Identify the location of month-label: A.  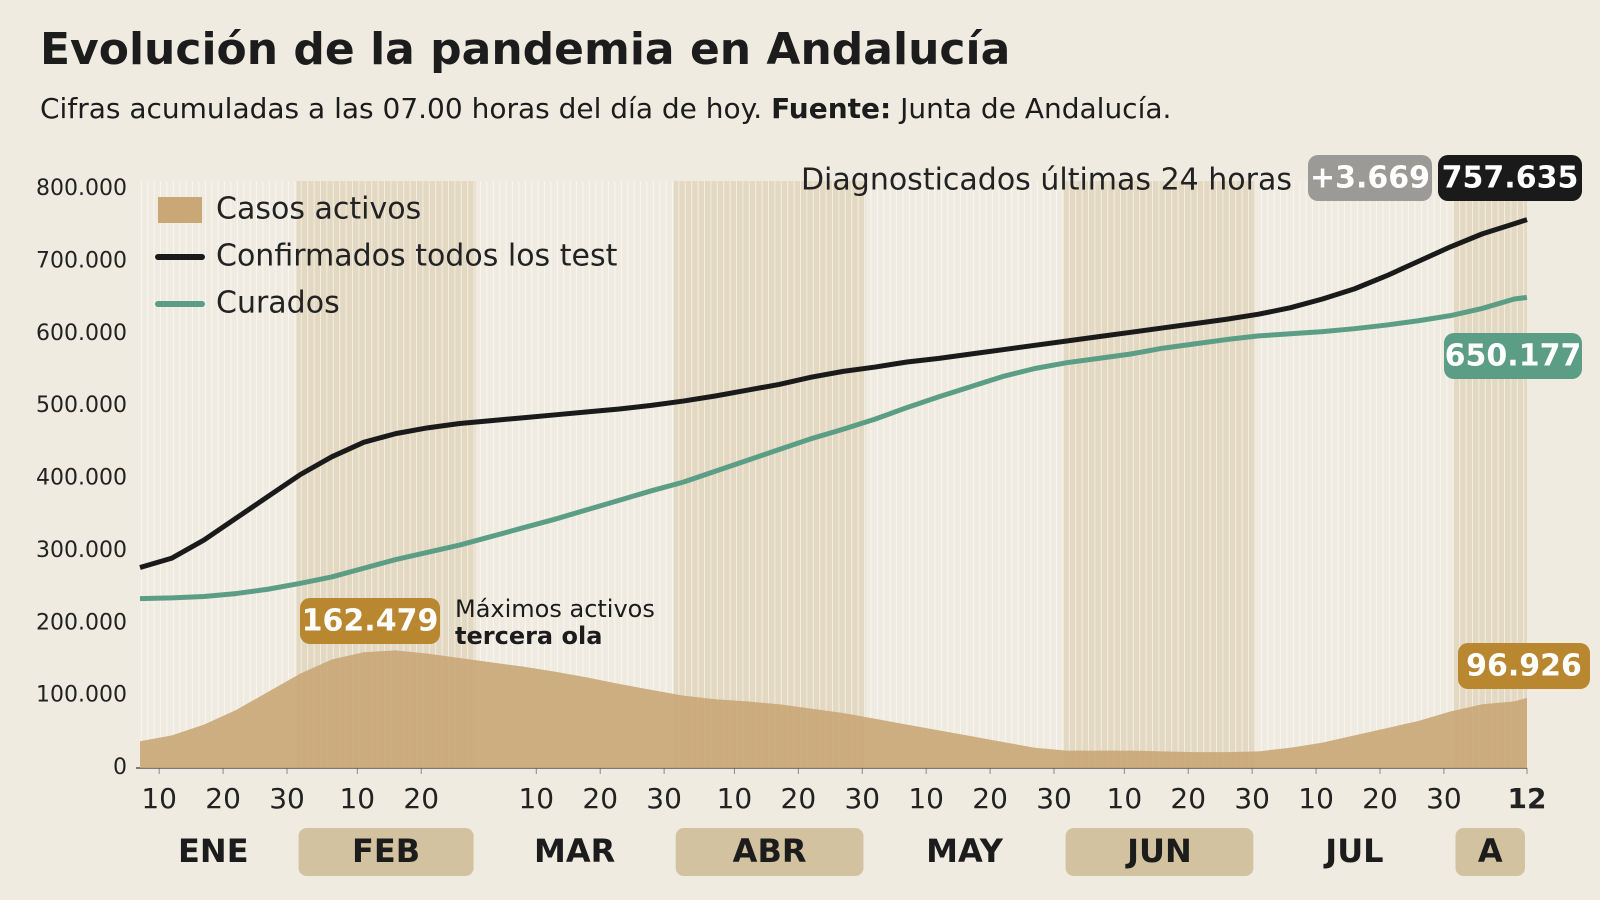
(1490, 851).